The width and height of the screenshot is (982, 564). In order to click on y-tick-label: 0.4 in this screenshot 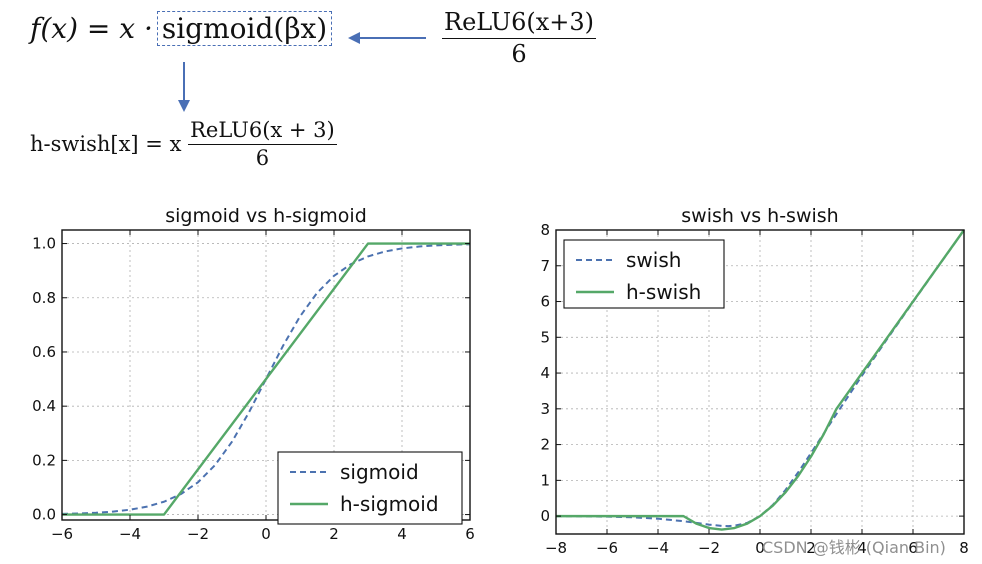, I will do `click(44, 406)`.